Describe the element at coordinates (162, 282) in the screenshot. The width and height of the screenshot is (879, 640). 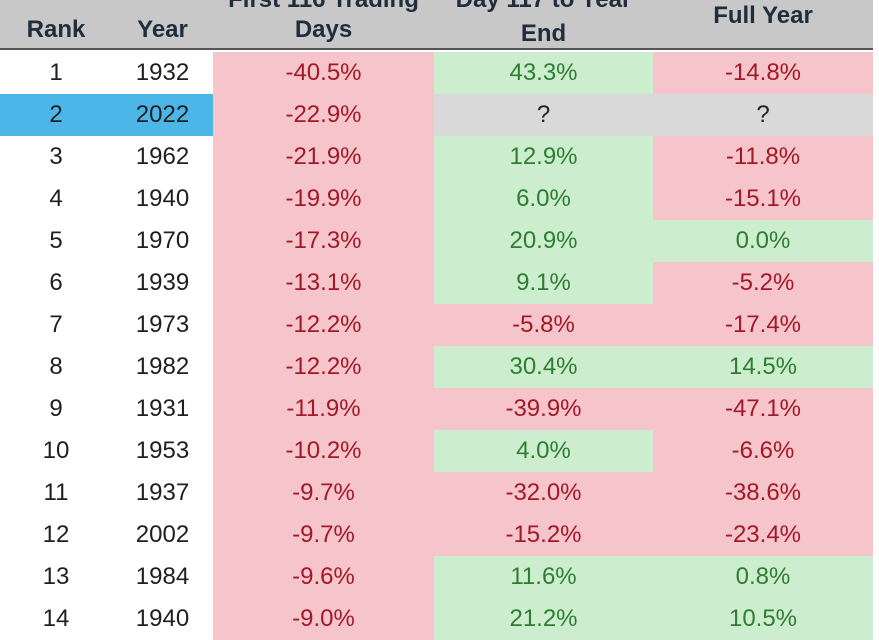
I see `year-cell: 1939` at that location.